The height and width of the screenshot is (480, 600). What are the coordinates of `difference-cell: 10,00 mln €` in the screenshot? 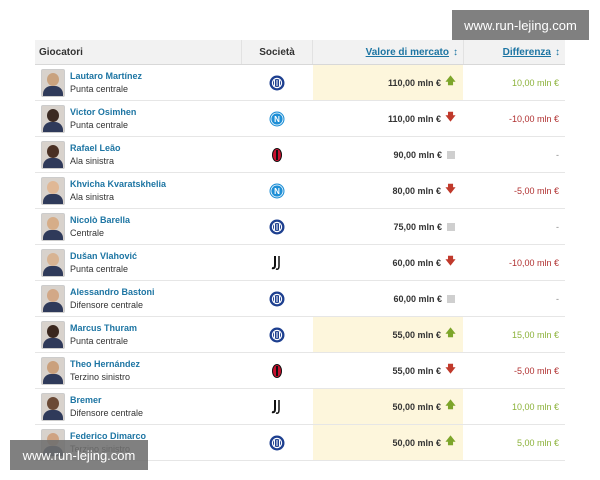 It's located at (514, 406).